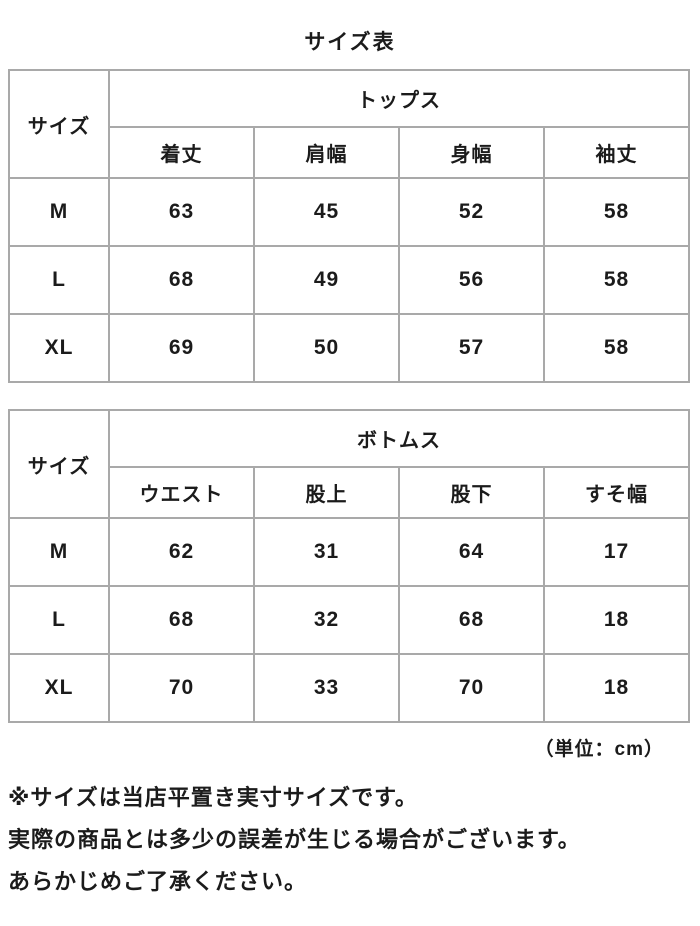 This screenshot has height=926, width=700. Describe the element at coordinates (181, 152) in the screenshot. I see `tops-column-header: 着丈` at that location.